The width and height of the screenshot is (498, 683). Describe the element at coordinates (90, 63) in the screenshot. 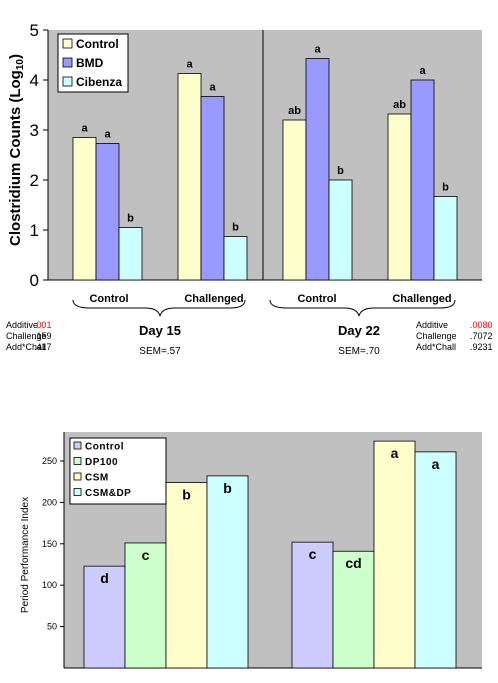

I see `legend-label: BMD` at that location.